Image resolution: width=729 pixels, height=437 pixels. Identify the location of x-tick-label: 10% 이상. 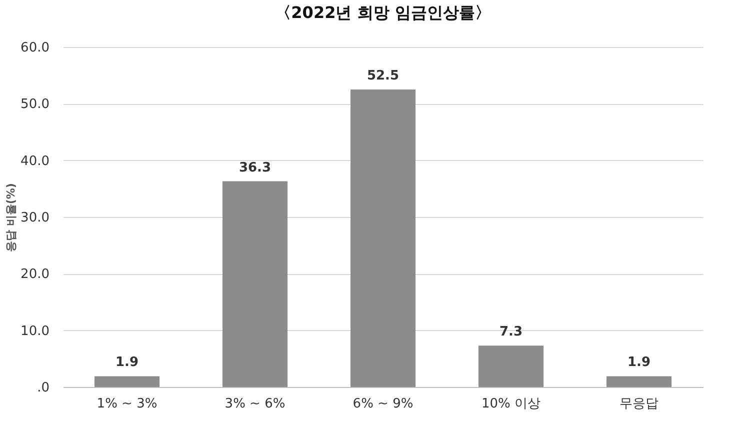
(511, 404).